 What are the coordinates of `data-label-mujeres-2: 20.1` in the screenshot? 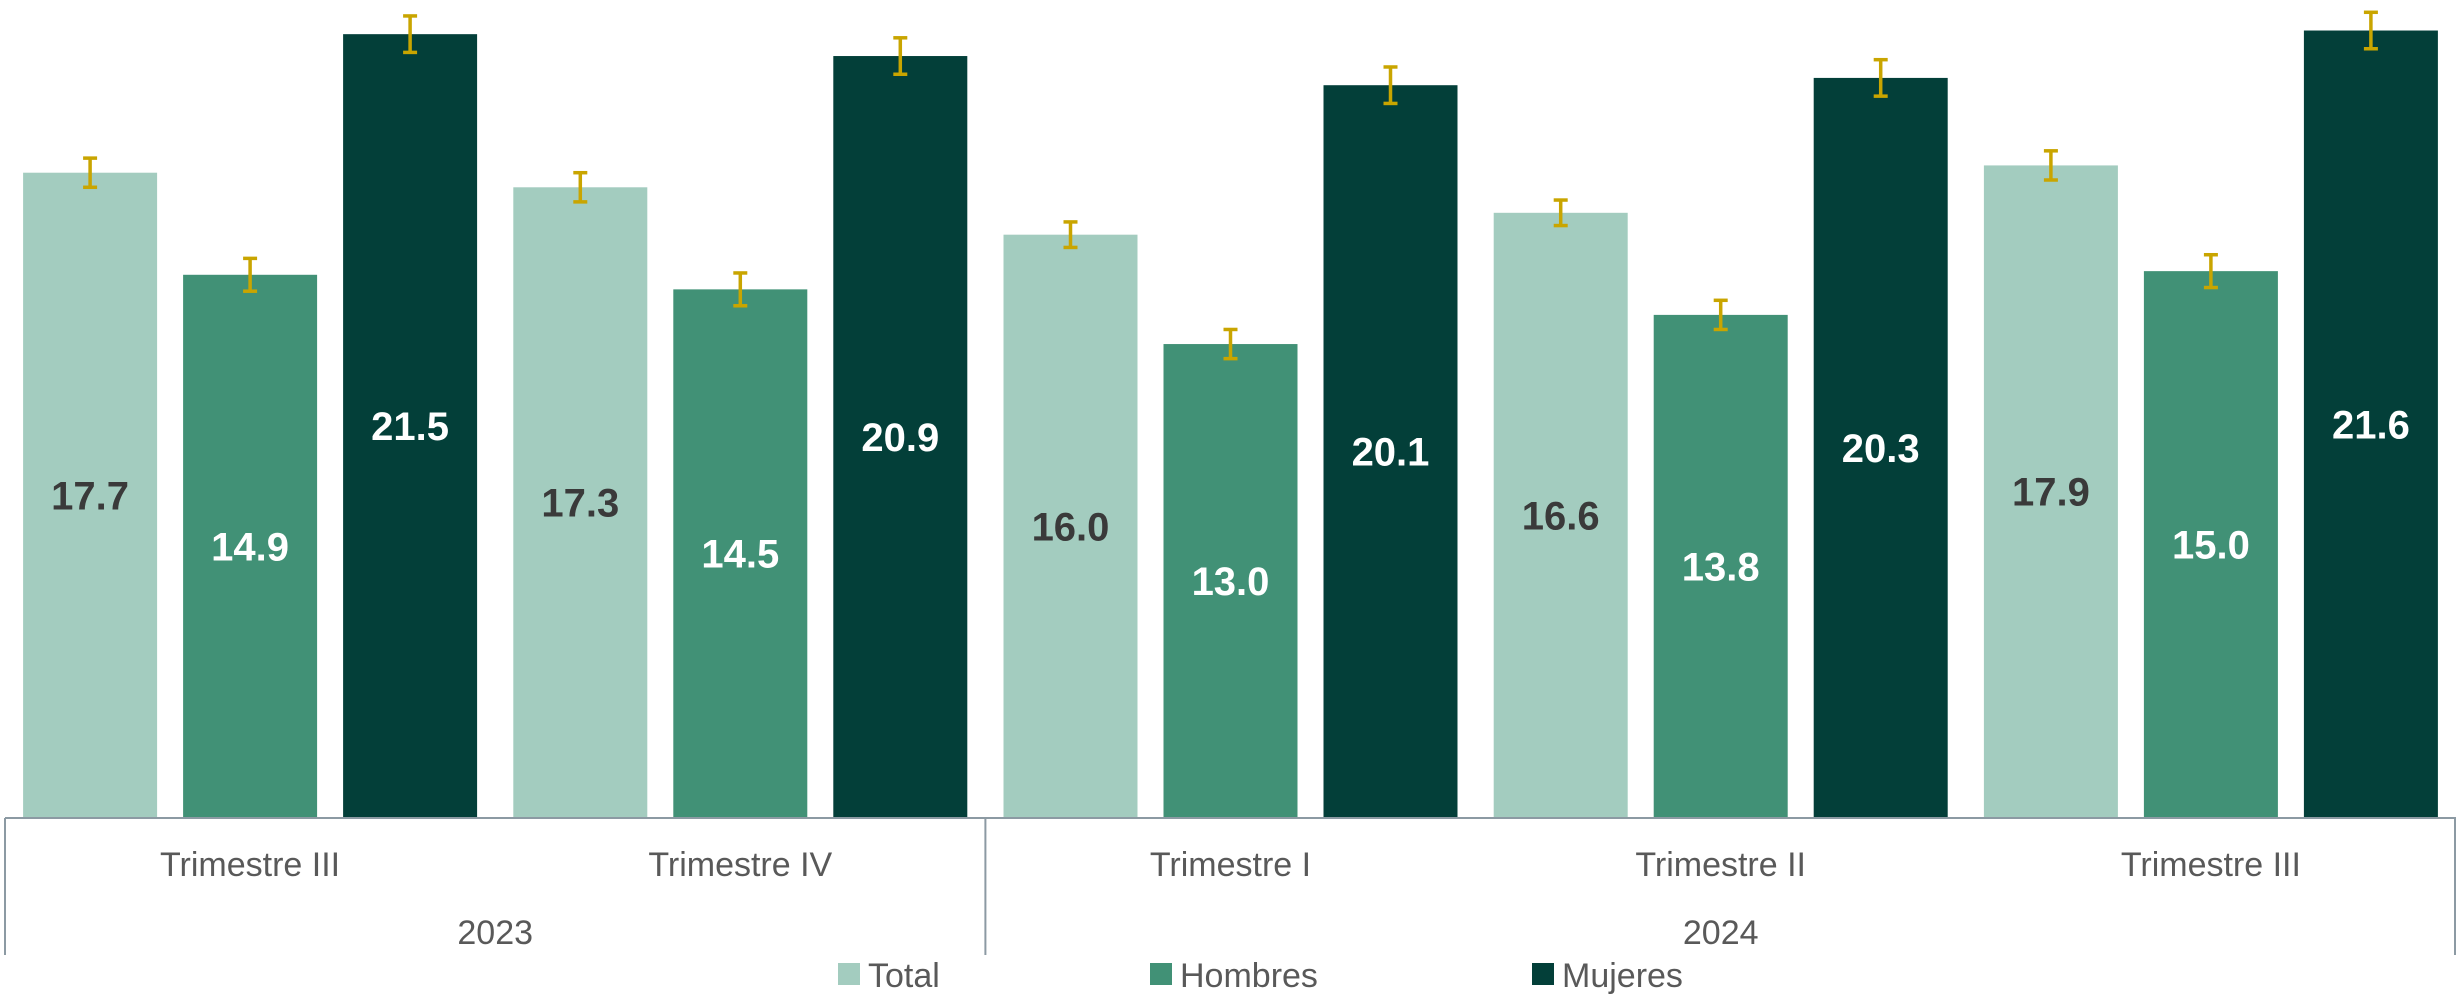 It's located at (1391, 453).